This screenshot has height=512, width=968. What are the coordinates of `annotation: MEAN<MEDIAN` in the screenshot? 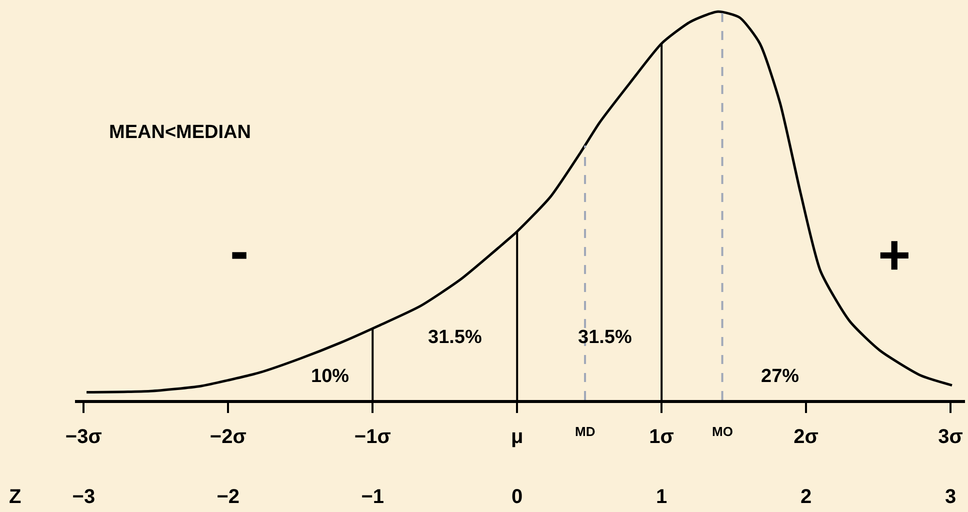 It's located at (180, 132).